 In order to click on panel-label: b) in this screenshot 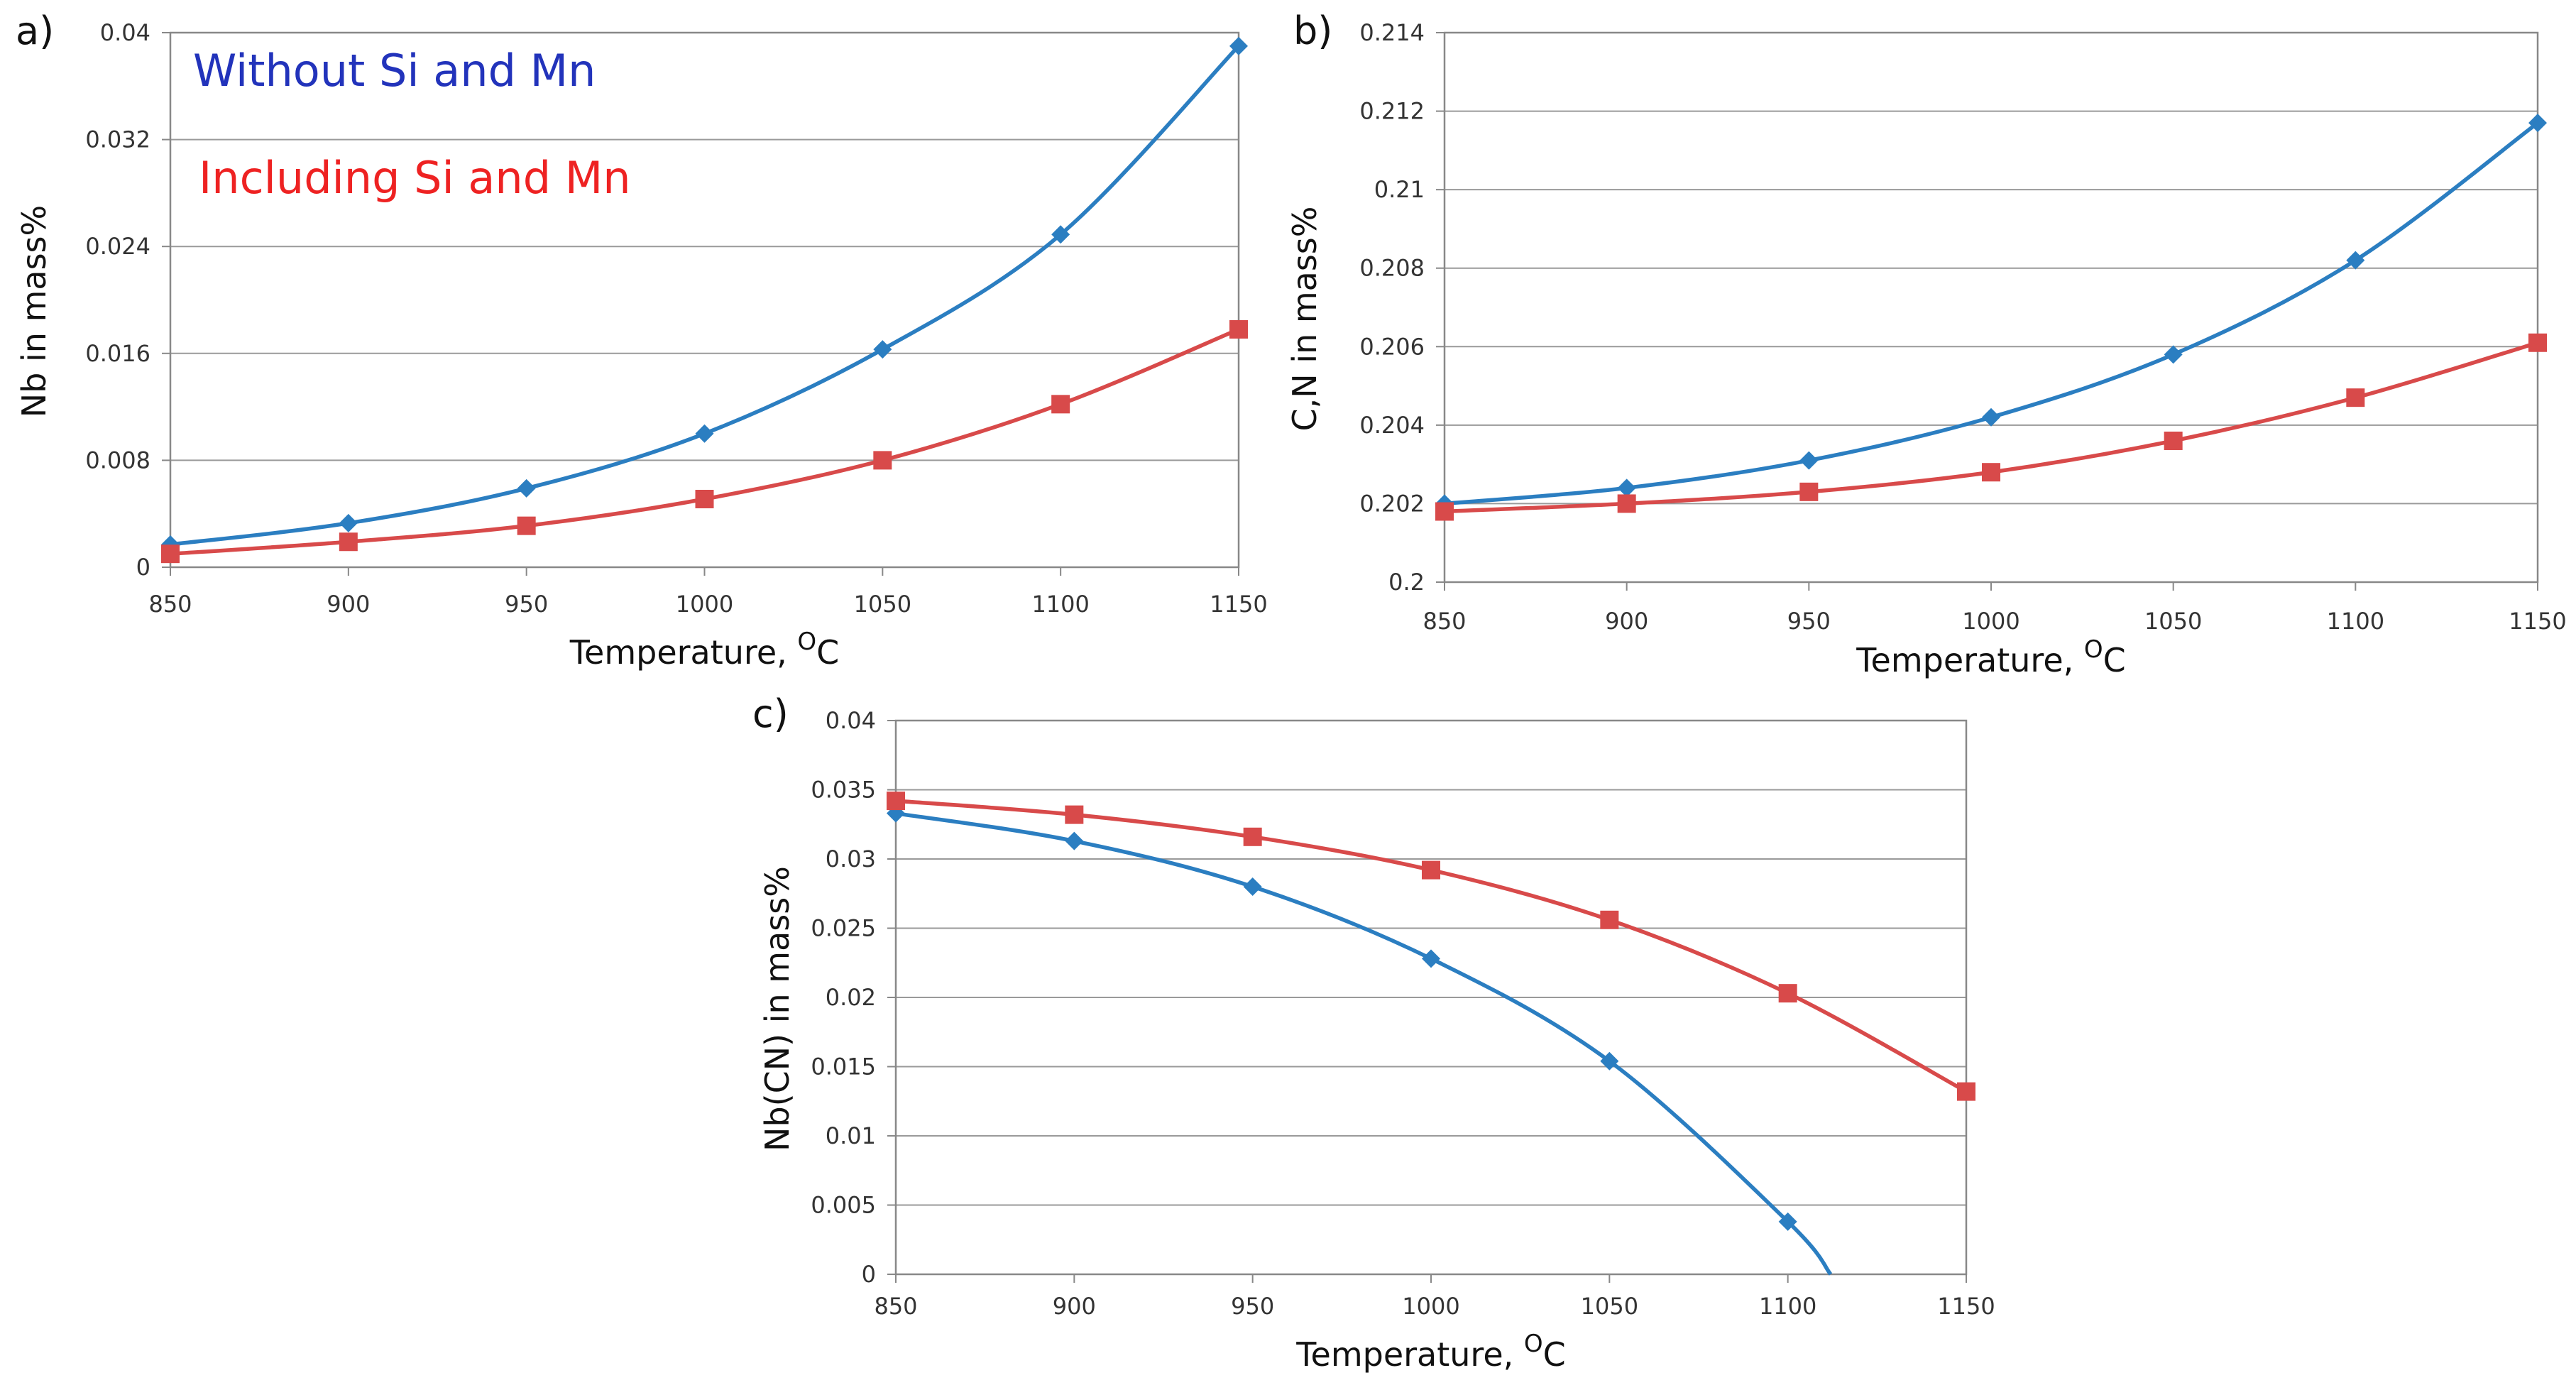, I will do `click(1312, 31)`.